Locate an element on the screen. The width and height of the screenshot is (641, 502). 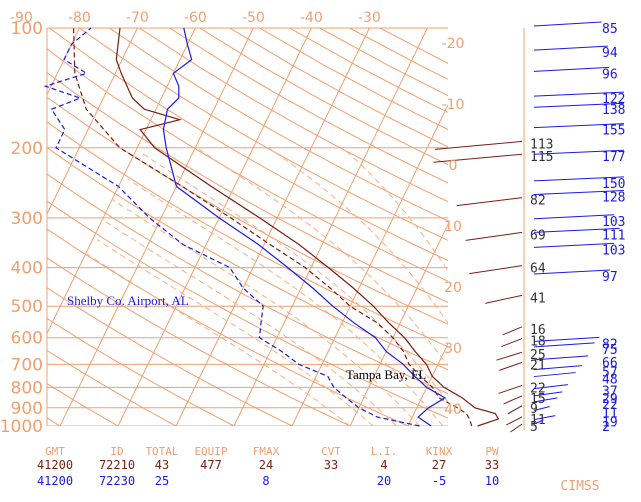
wind-speed-label: 5 is located at coordinates (534, 427).